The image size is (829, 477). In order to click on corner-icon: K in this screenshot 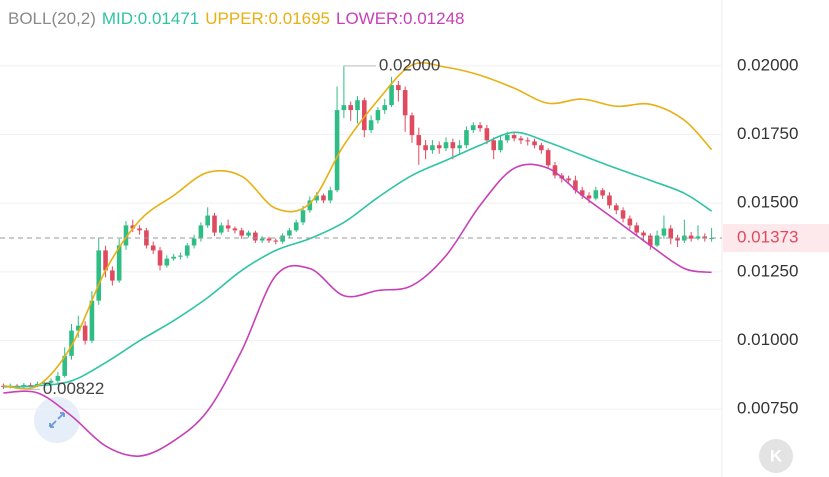, I will do `click(776, 455)`.